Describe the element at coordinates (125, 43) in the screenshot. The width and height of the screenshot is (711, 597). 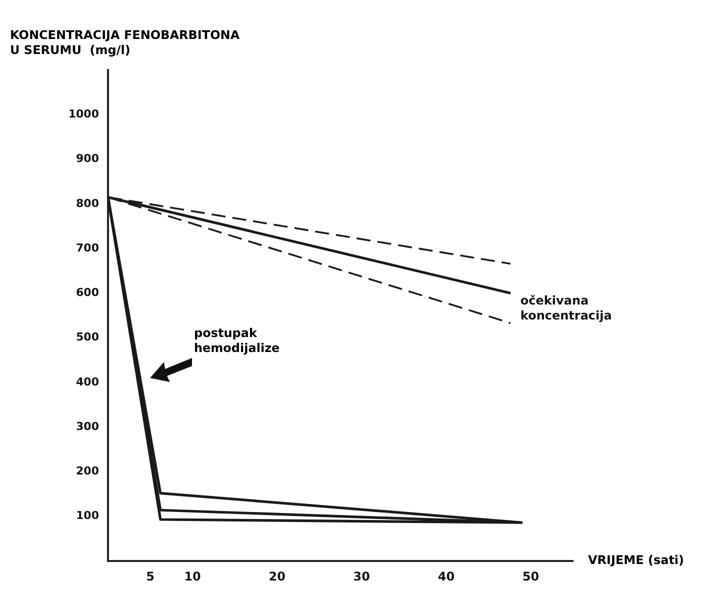
I see `y-axis-title: KONCENTRACIJA FENOBARBITONA U SERUMU (mg/l)` at that location.